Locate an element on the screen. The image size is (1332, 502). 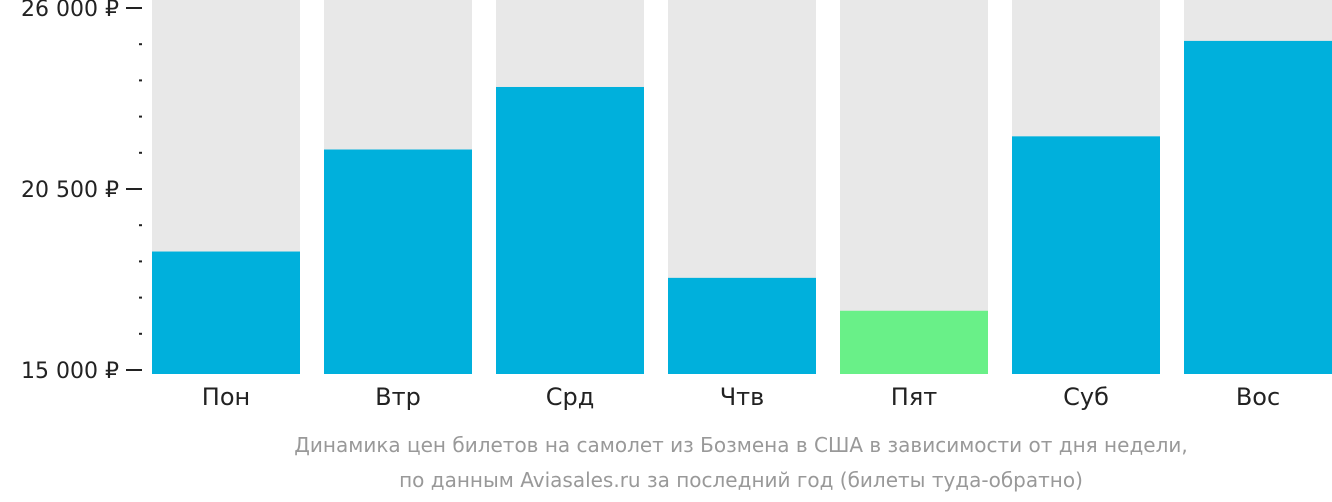
y-tick-label: 15 000 ₽ is located at coordinates (70, 371).